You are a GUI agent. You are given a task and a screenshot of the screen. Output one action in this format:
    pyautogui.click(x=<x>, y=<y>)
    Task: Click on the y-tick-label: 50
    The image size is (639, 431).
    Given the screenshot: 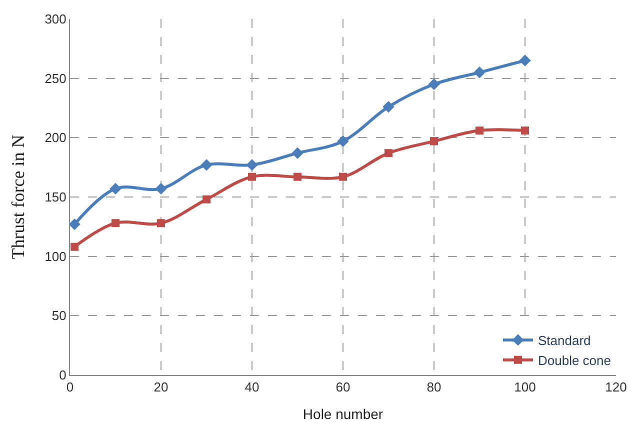 What is the action you would take?
    pyautogui.click(x=59, y=316)
    